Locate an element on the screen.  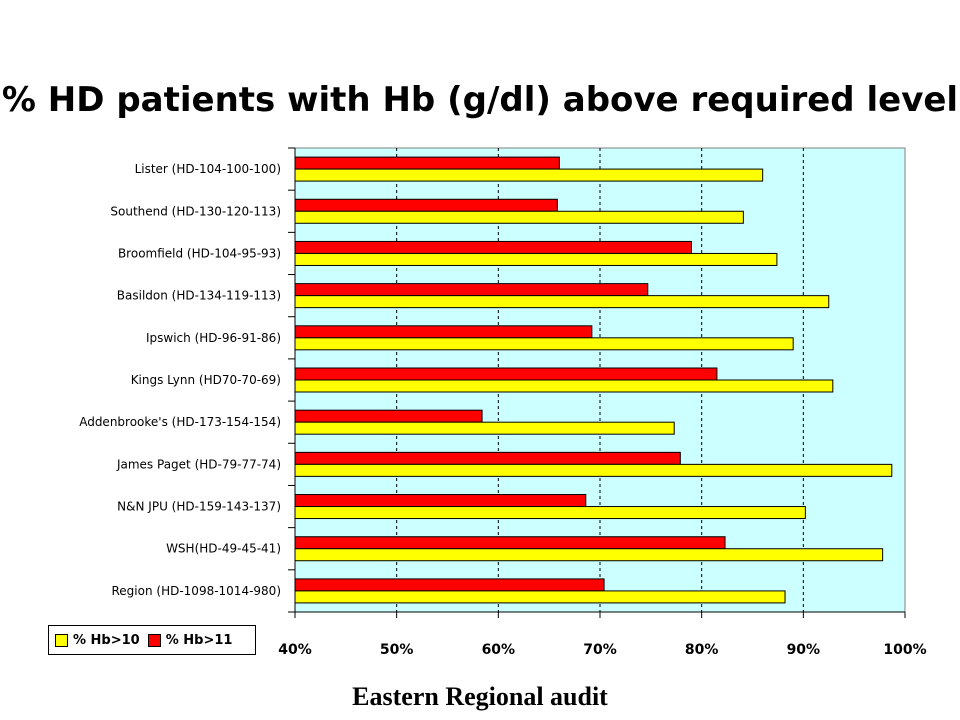
category-label: Lister (HD-104-100-100) is located at coordinates (208, 169).